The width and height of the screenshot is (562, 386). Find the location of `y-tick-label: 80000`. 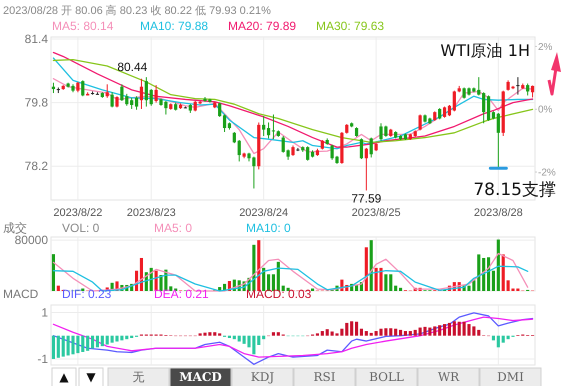

y-tick-label: 80000 is located at coordinates (31, 240).